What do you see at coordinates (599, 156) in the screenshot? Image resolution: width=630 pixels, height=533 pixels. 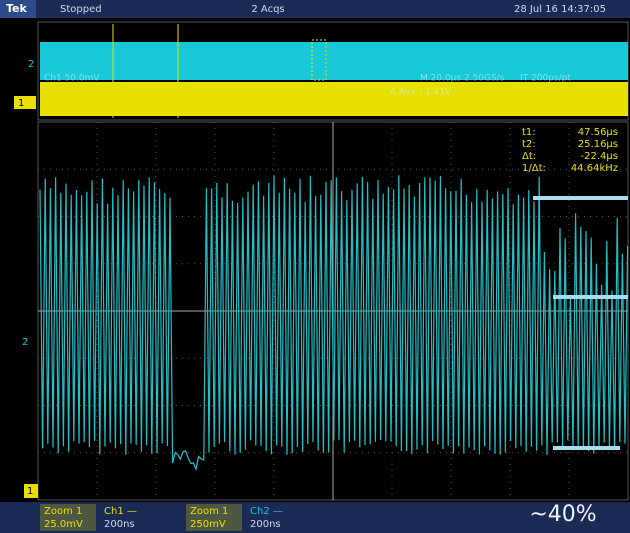 I see `cursor-value: -22.4µs` at bounding box center [599, 156].